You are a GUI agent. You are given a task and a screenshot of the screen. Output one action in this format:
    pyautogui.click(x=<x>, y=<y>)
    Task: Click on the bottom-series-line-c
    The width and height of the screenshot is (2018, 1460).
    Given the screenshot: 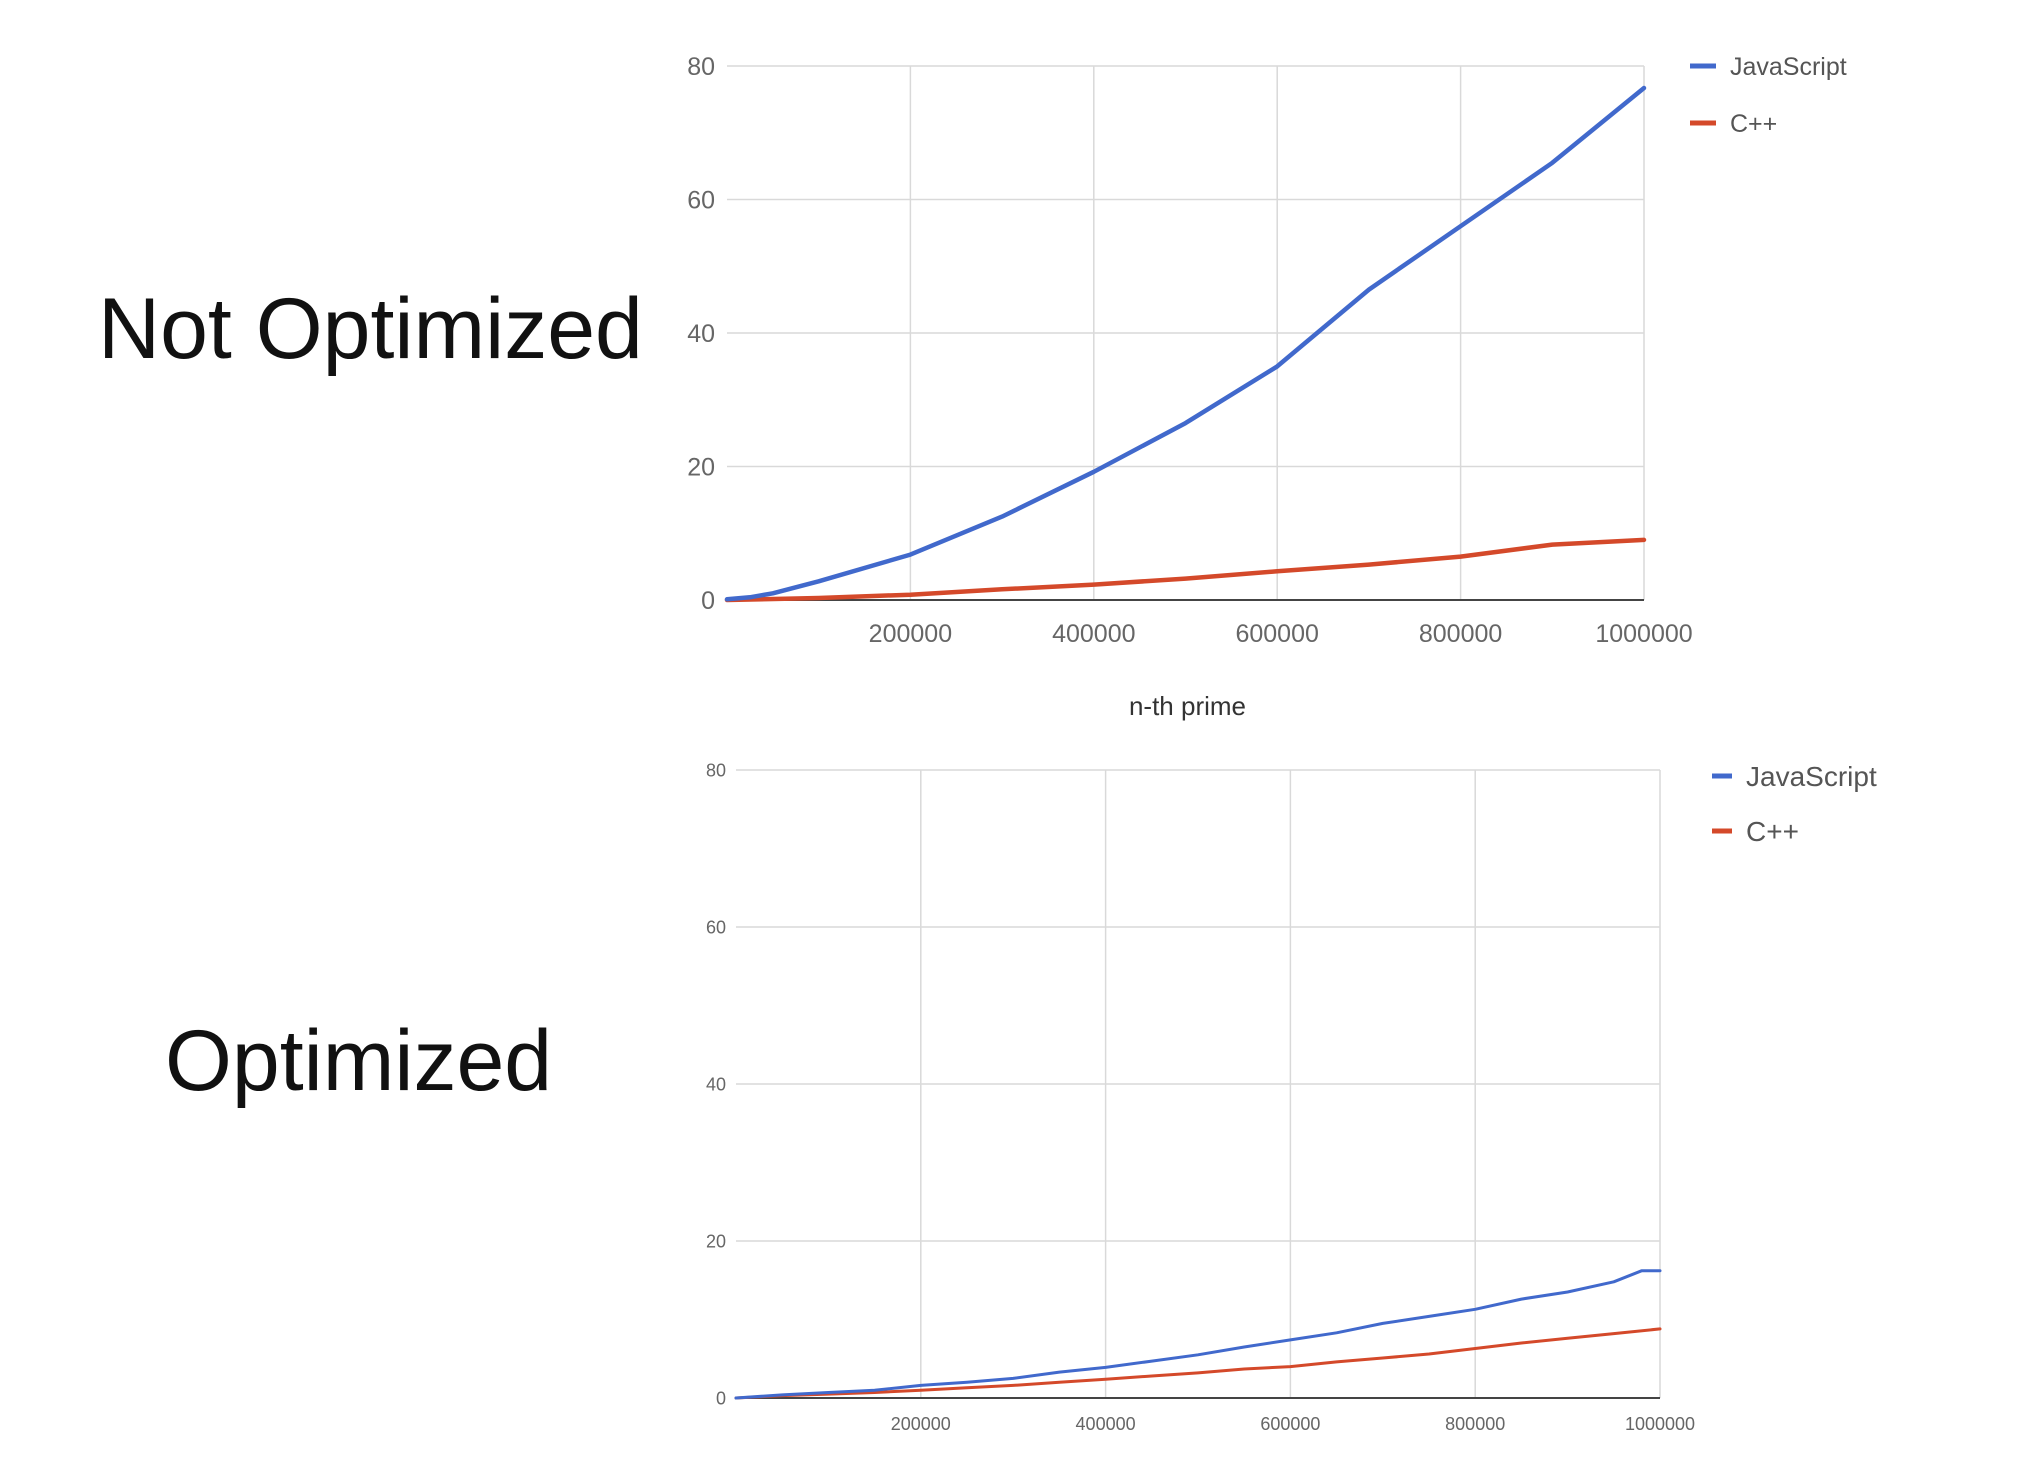 What is the action you would take?
    pyautogui.click(x=1198, y=1363)
    